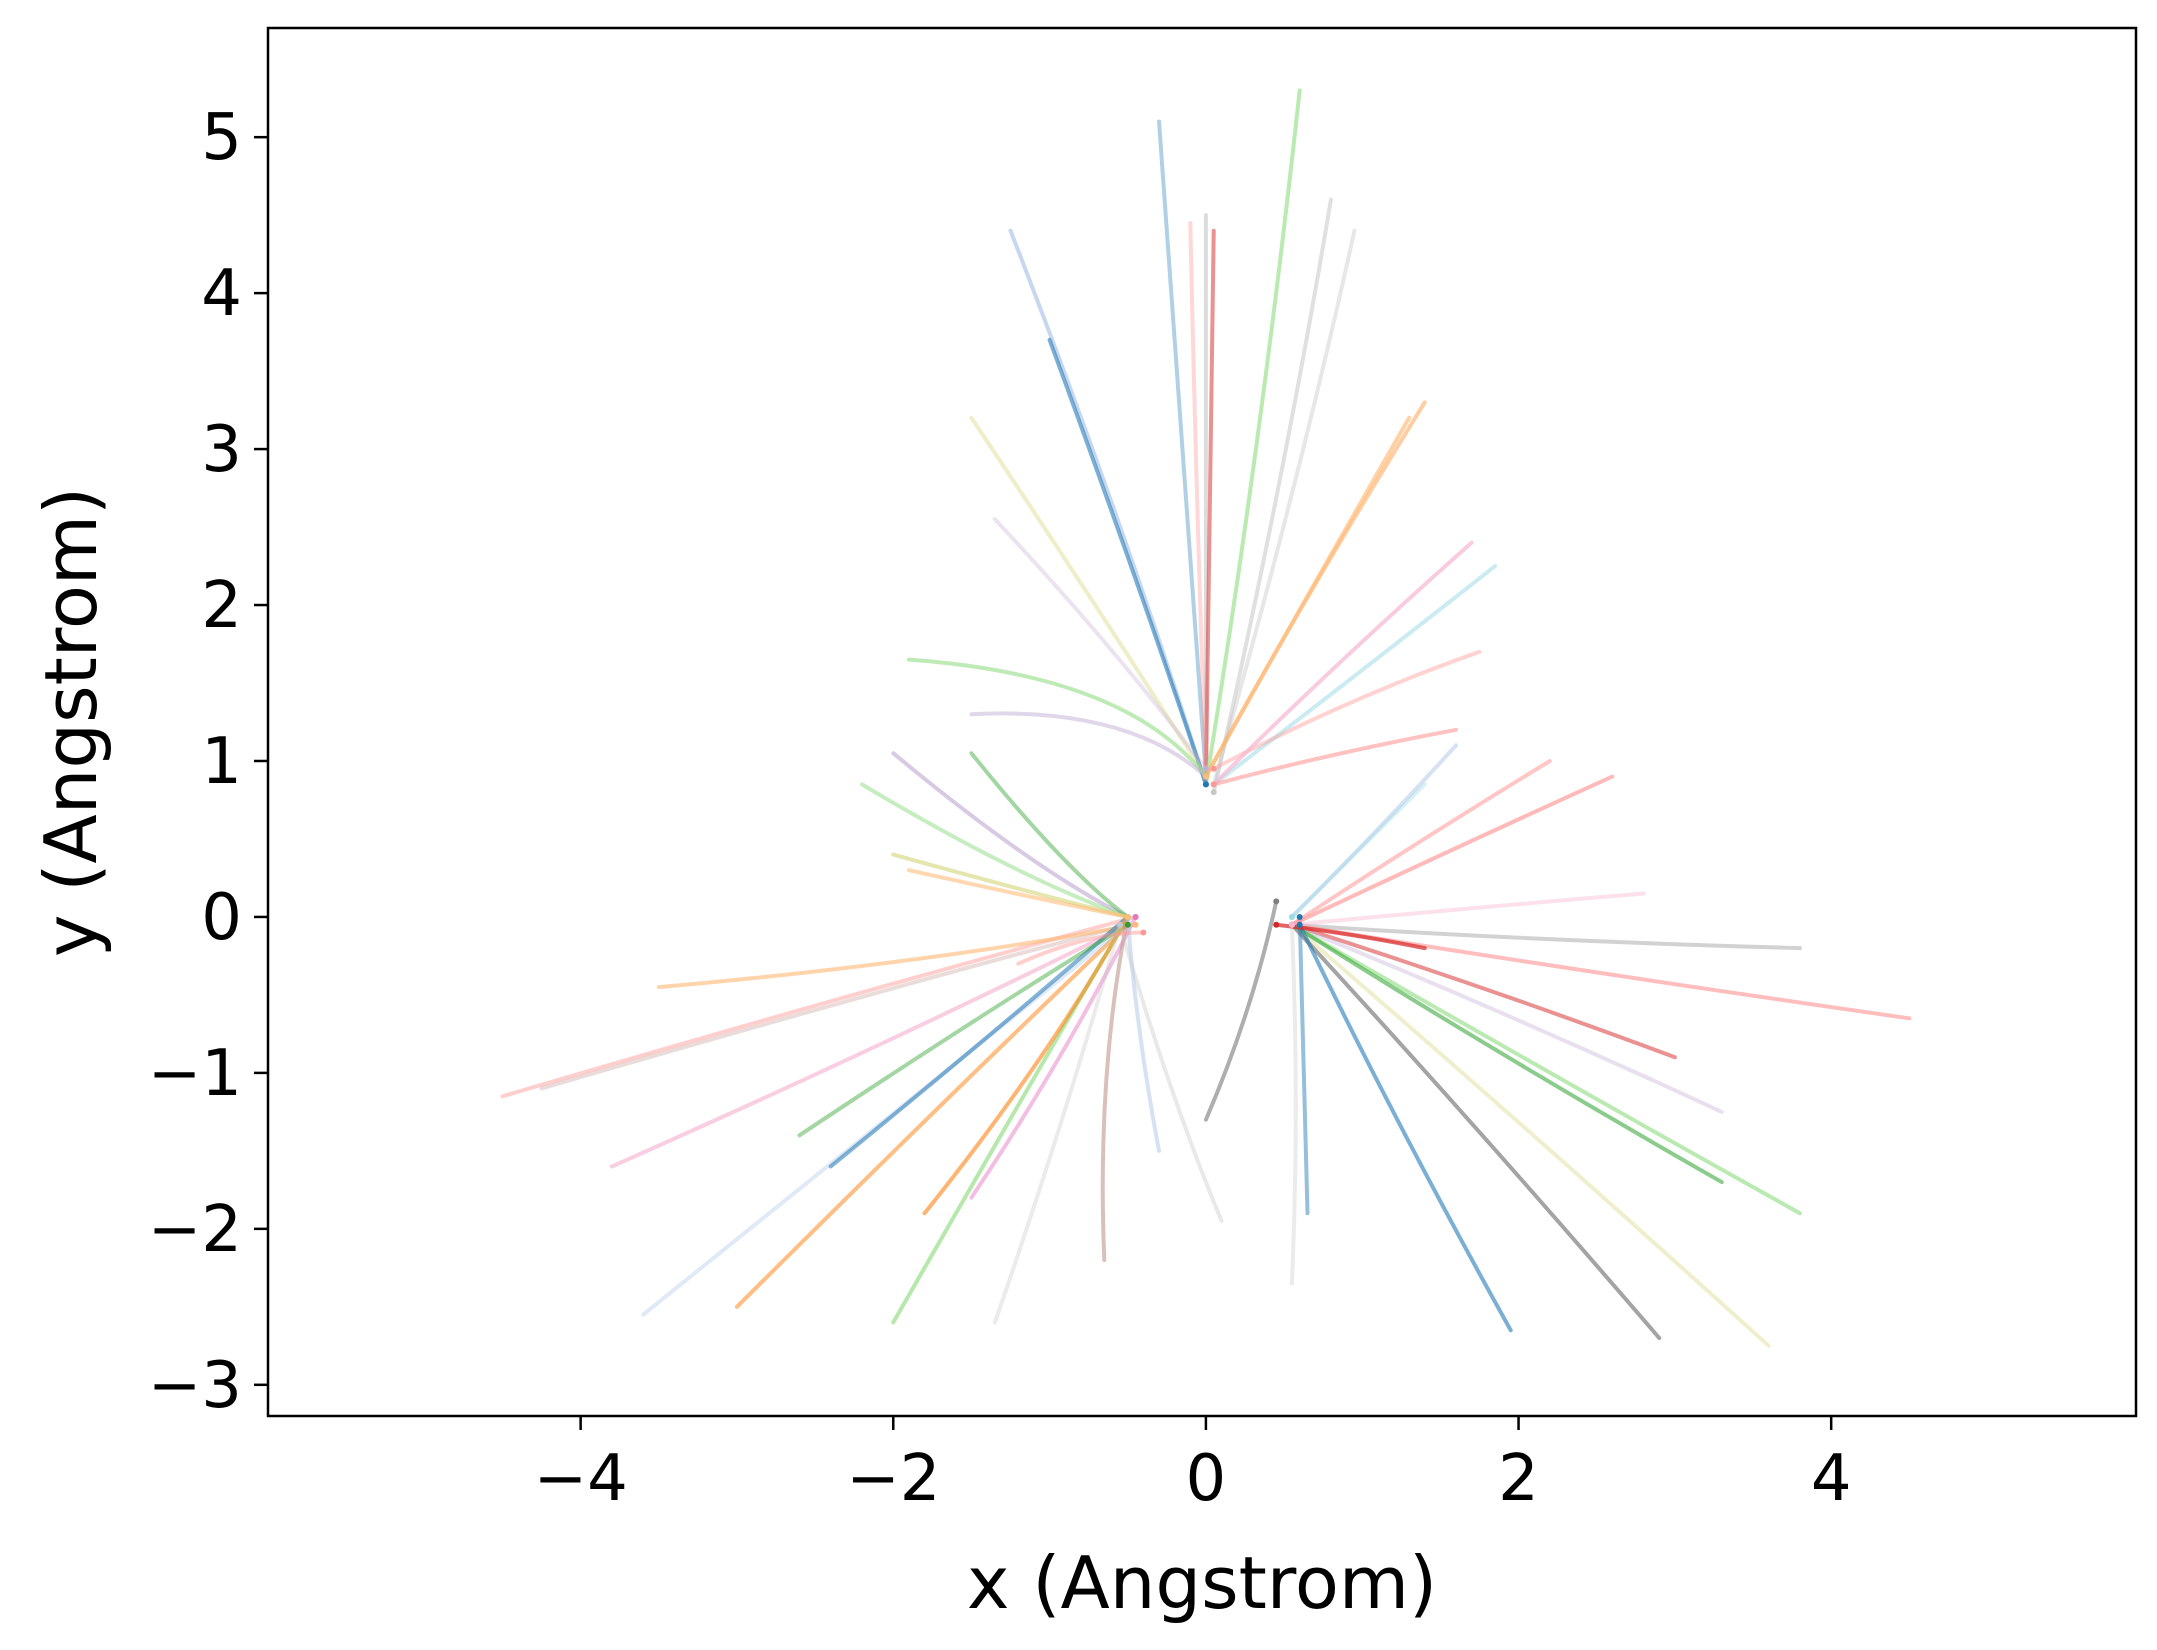 This screenshot has width=2157, height=1650. What do you see at coordinates (195, 1386) in the screenshot?
I see `y-tick-label: −3` at bounding box center [195, 1386].